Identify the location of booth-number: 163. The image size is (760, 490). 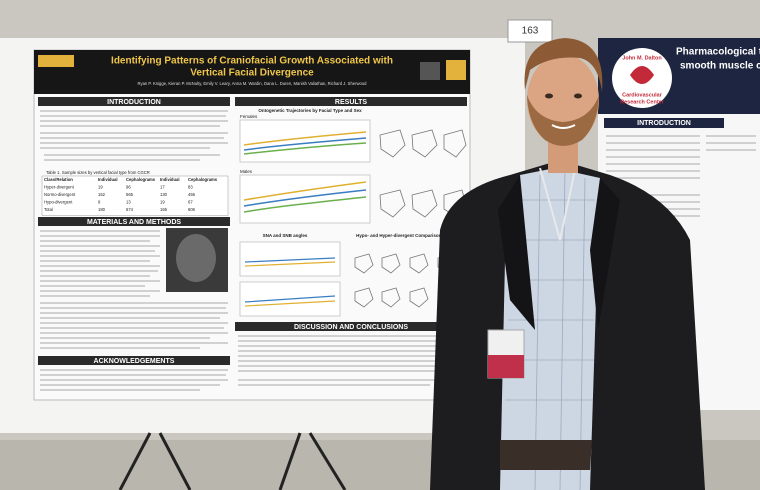
(530, 31).